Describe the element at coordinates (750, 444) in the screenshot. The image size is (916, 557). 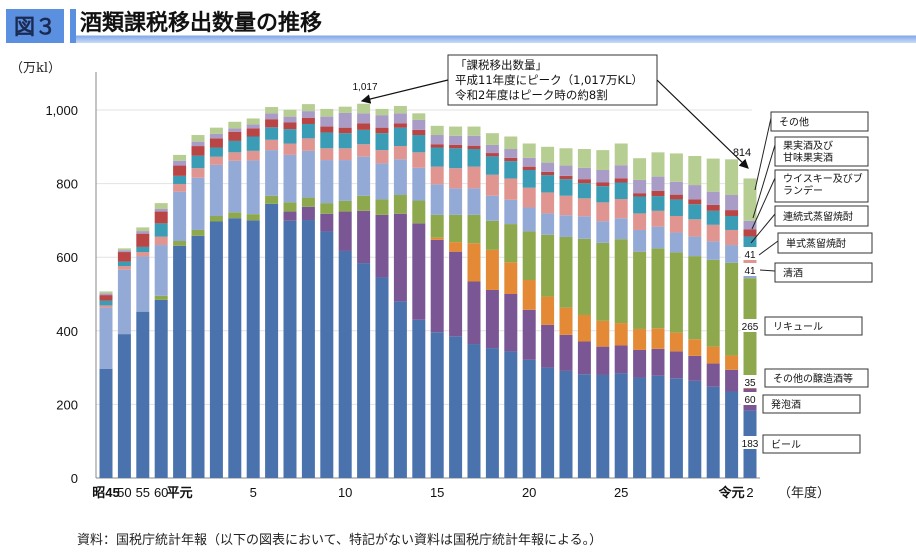
I see `data-label: 183` at that location.